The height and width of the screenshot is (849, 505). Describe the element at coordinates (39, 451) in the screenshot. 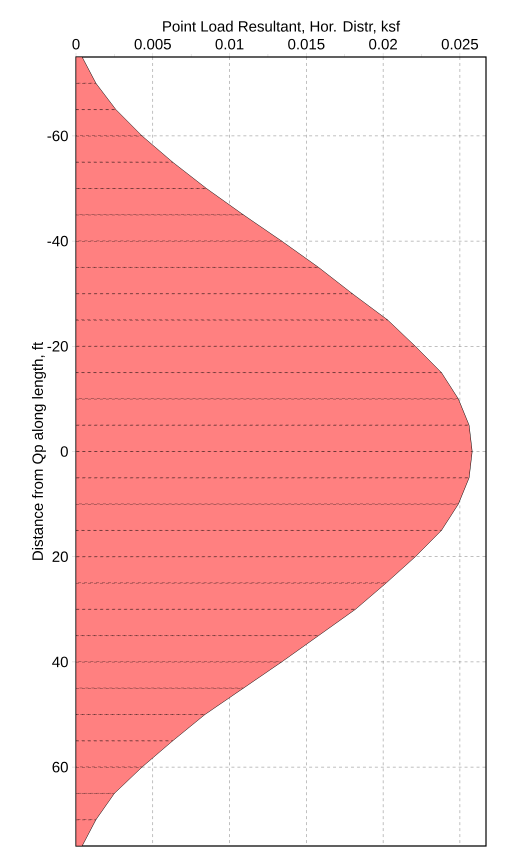

I see `y-axis-title: Distance from Qp along length, ft` at that location.